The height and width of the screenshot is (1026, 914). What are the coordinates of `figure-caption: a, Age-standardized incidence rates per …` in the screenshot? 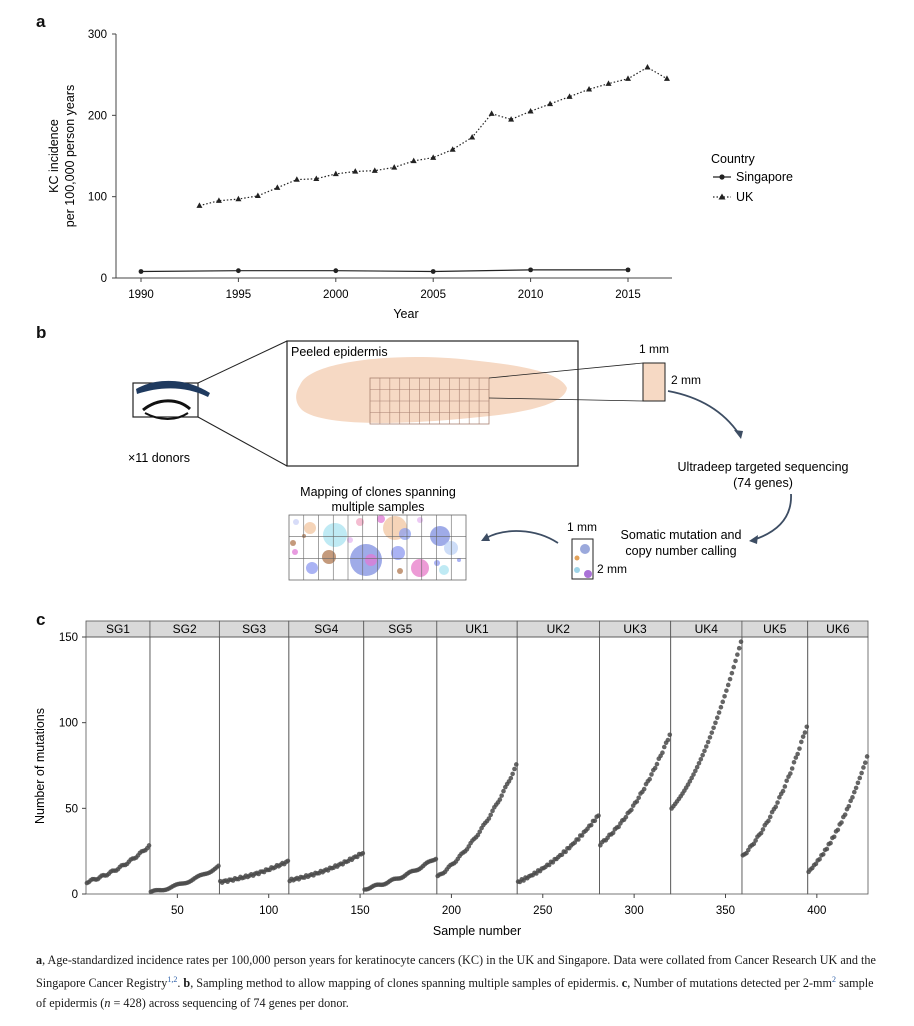 It's located at (460, 981).